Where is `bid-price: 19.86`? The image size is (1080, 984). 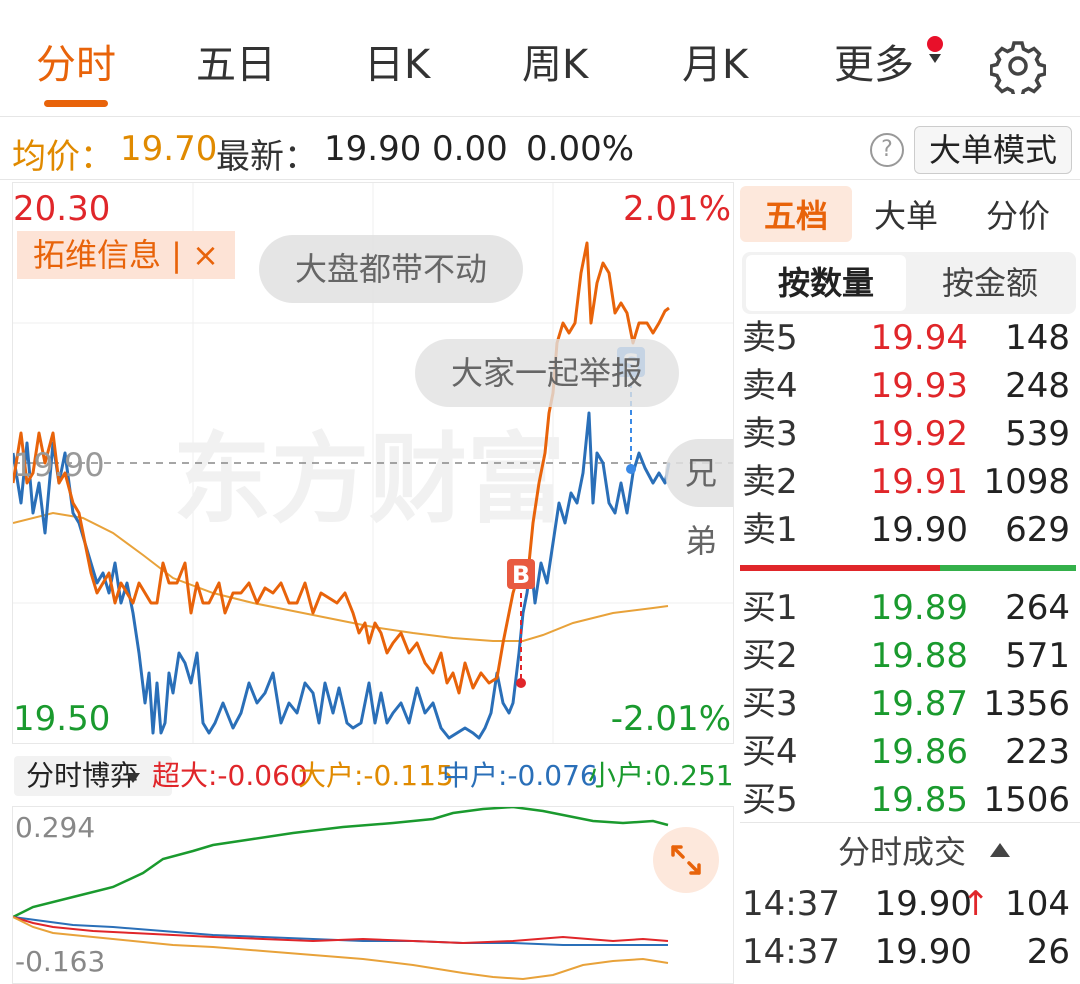 bid-price: 19.86 is located at coordinates (919, 752).